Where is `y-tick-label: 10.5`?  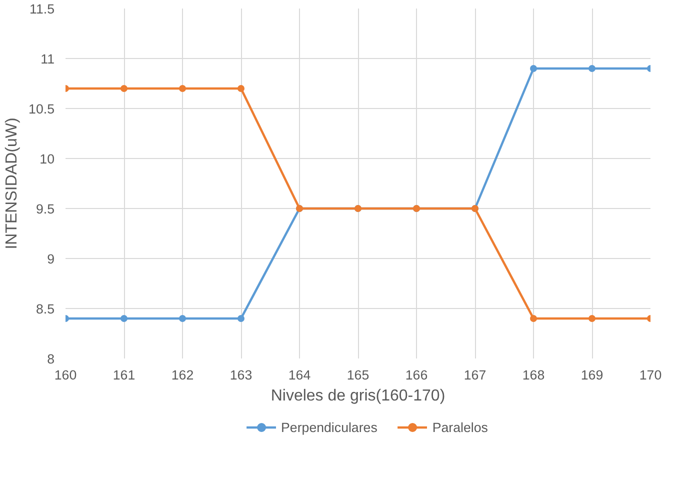 y-tick-label: 10.5 is located at coordinates (41, 109).